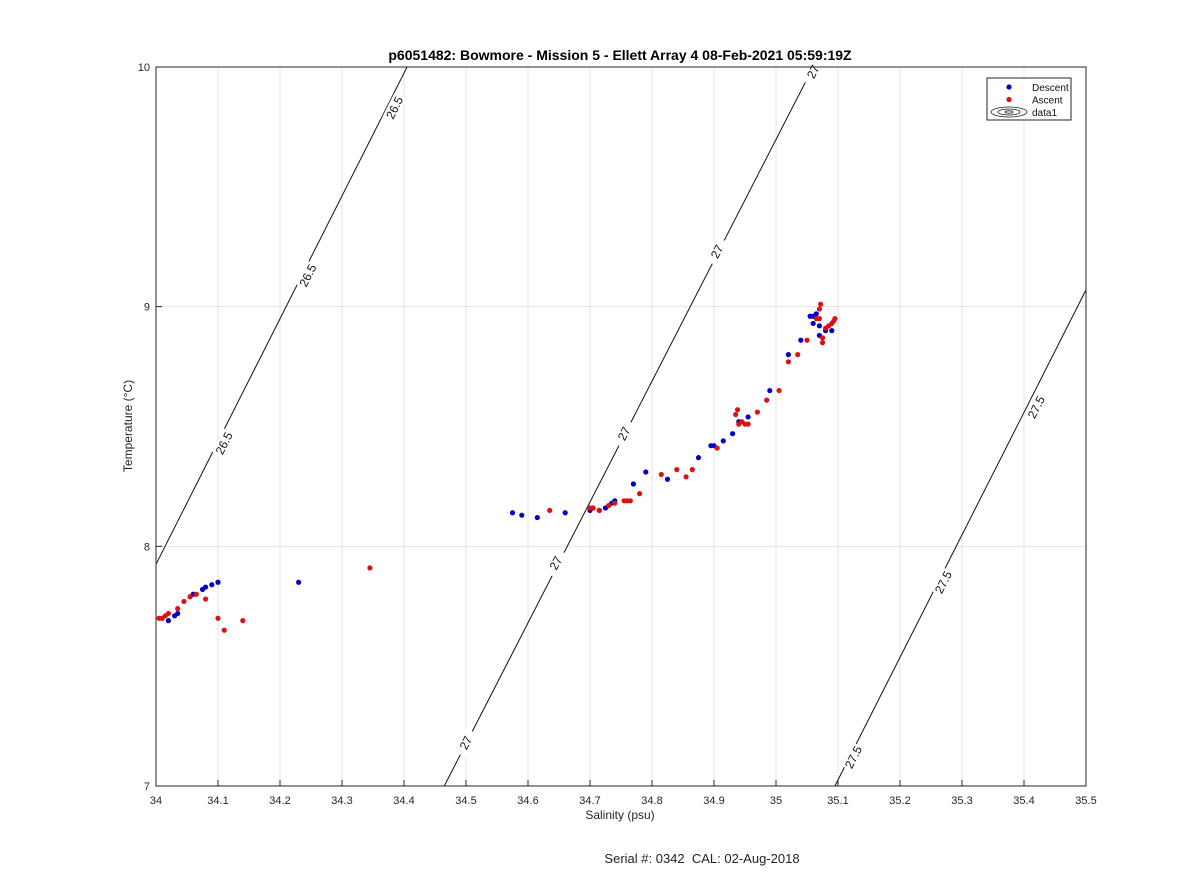 The image size is (1200, 885). Describe the element at coordinates (465, 801) in the screenshot. I see `x-tick-label: 34.5` at that location.